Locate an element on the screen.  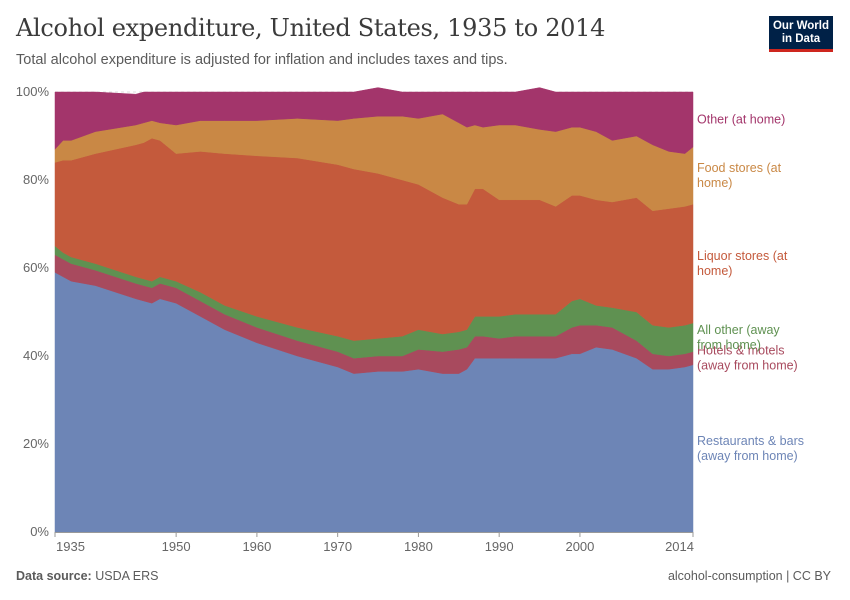
license-note: alcohol-consumption | CC BY is located at coordinates (749, 576).